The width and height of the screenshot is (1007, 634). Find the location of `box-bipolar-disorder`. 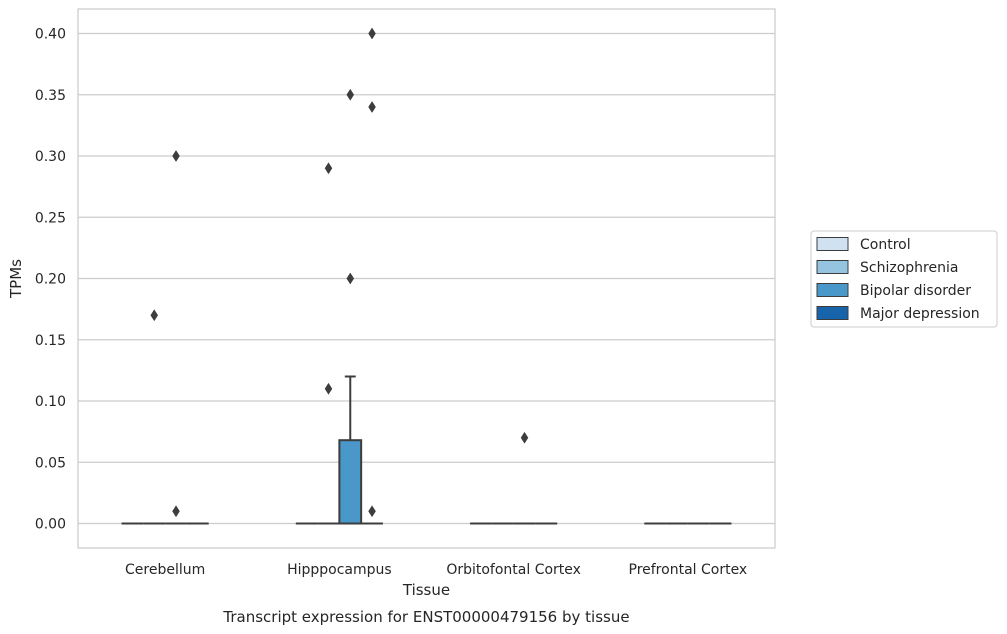

box-bipolar-disorder is located at coordinates (350, 450).